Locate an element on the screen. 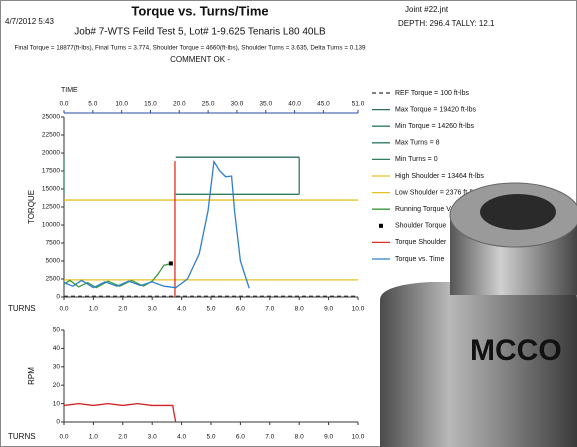  x2-tick-label: 40.0 is located at coordinates (294, 104).